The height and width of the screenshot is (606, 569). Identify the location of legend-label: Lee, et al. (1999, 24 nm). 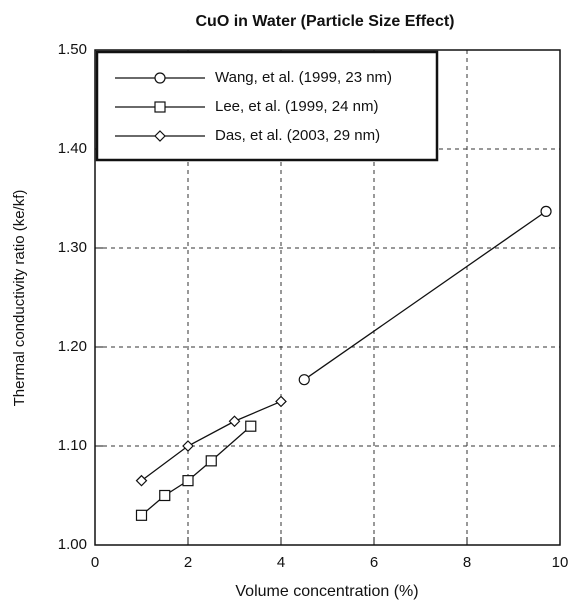
(296, 106).